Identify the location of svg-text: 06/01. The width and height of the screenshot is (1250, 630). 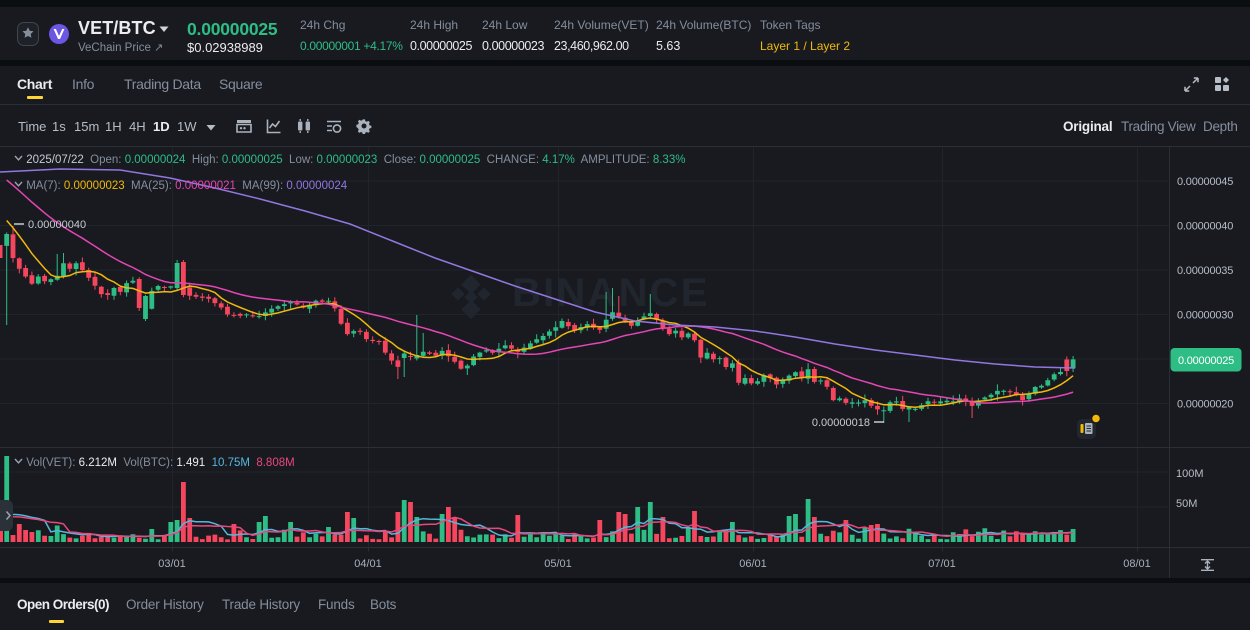
(753, 564).